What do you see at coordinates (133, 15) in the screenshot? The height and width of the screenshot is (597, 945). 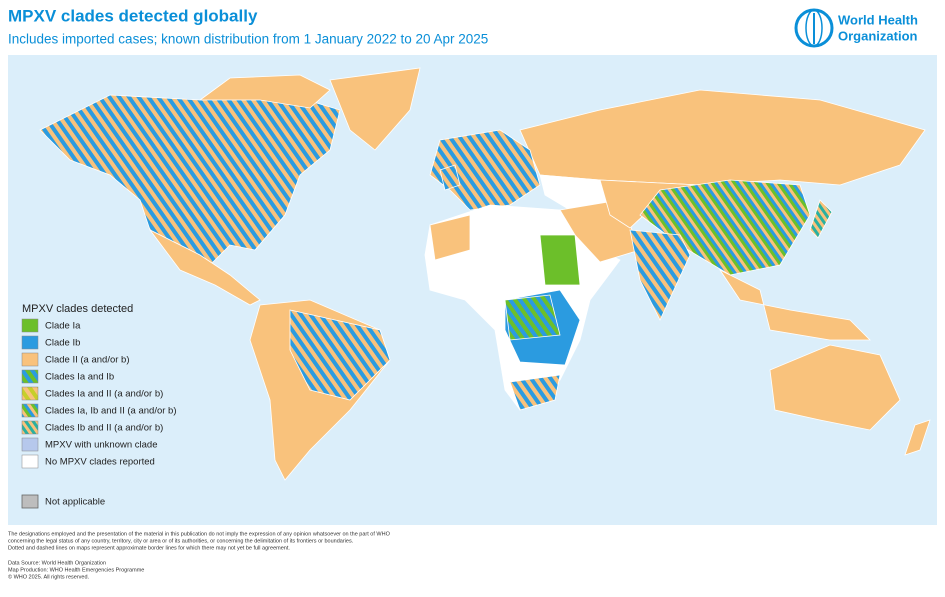 I see `title: MPXV clades detected globally` at bounding box center [133, 15].